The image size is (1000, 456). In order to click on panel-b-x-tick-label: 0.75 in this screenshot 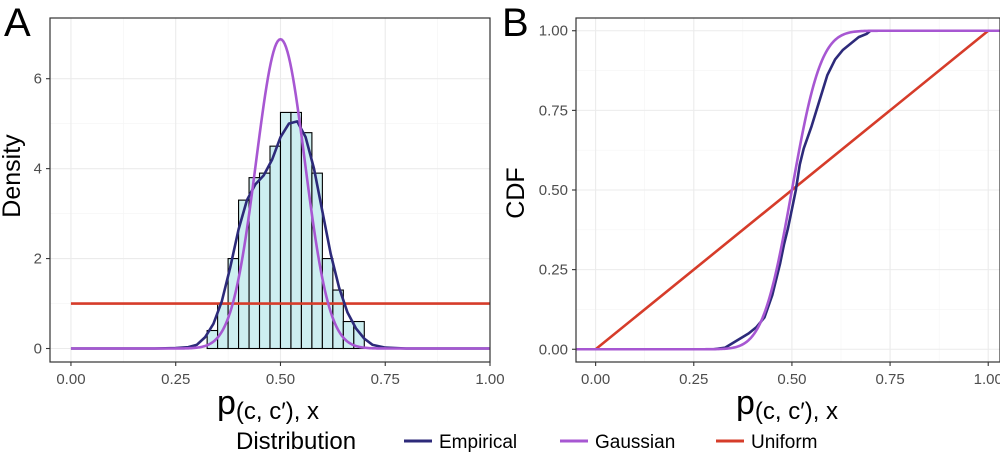, I will do `click(889, 379)`.